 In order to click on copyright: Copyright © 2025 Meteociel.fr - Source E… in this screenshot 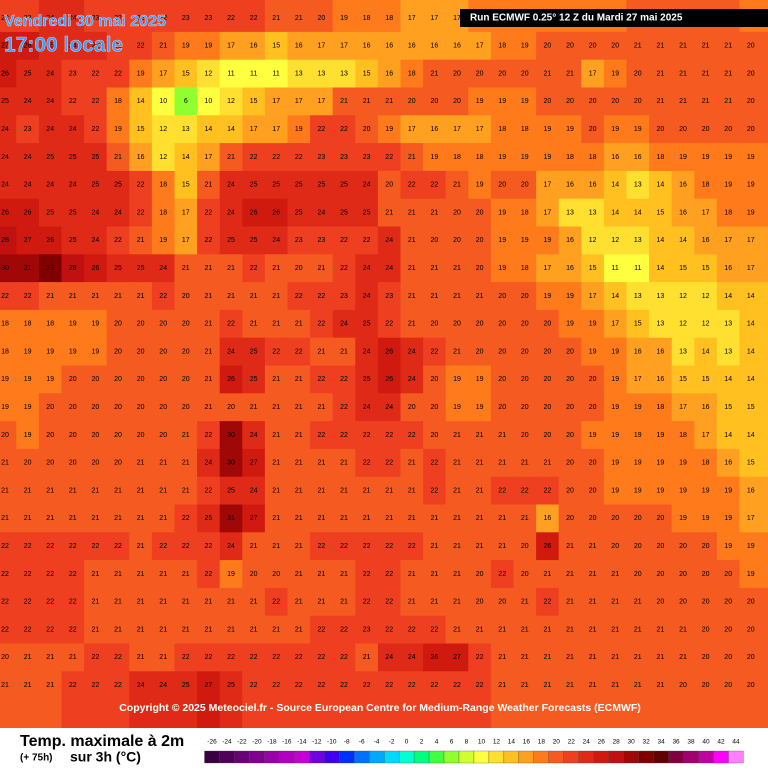, I will do `click(380, 708)`.